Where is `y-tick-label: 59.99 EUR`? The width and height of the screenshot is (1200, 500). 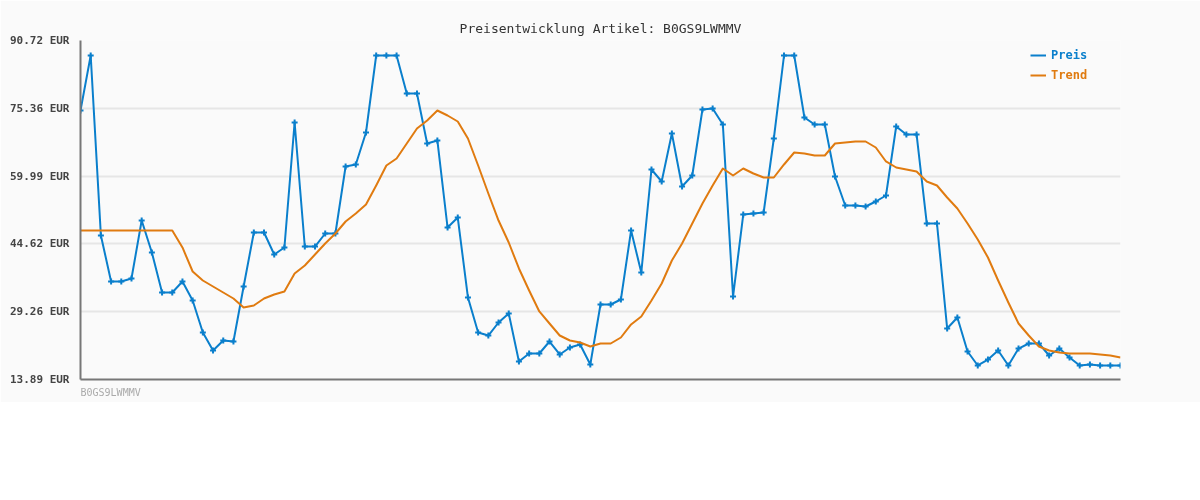
y-tick-label: 59.99 EUR is located at coordinates (39, 176).